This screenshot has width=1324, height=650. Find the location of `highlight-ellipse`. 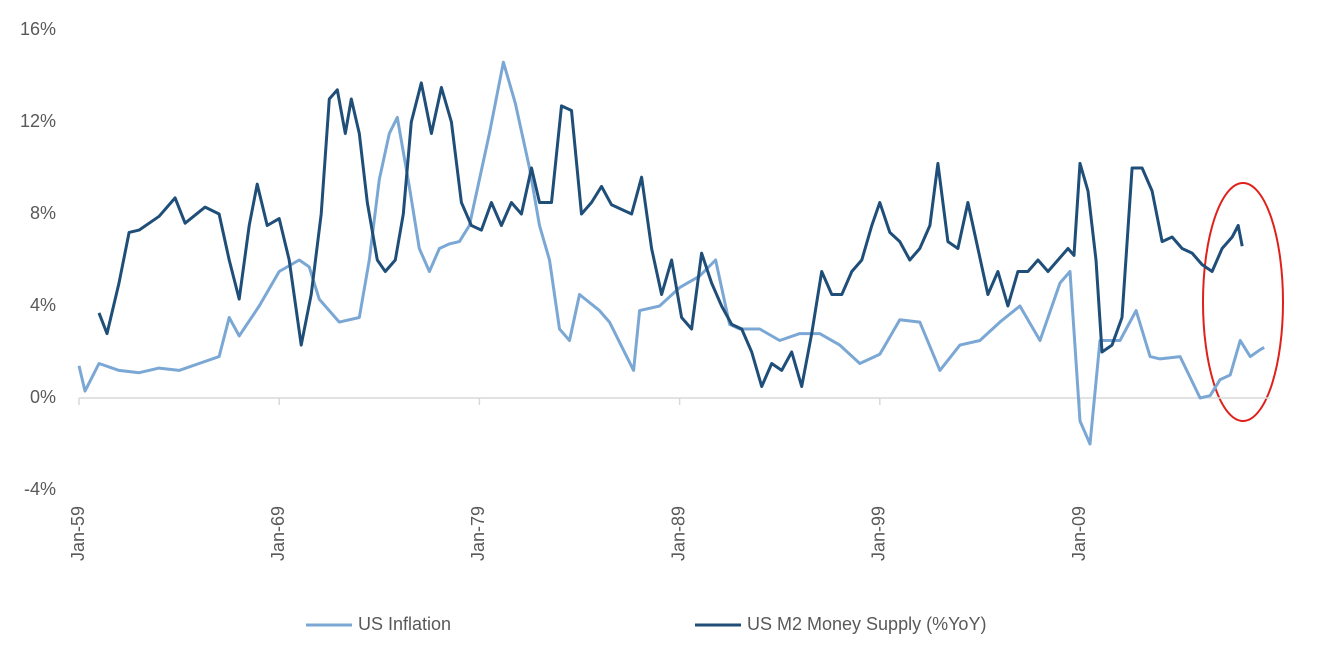

highlight-ellipse is located at coordinates (1243, 302).